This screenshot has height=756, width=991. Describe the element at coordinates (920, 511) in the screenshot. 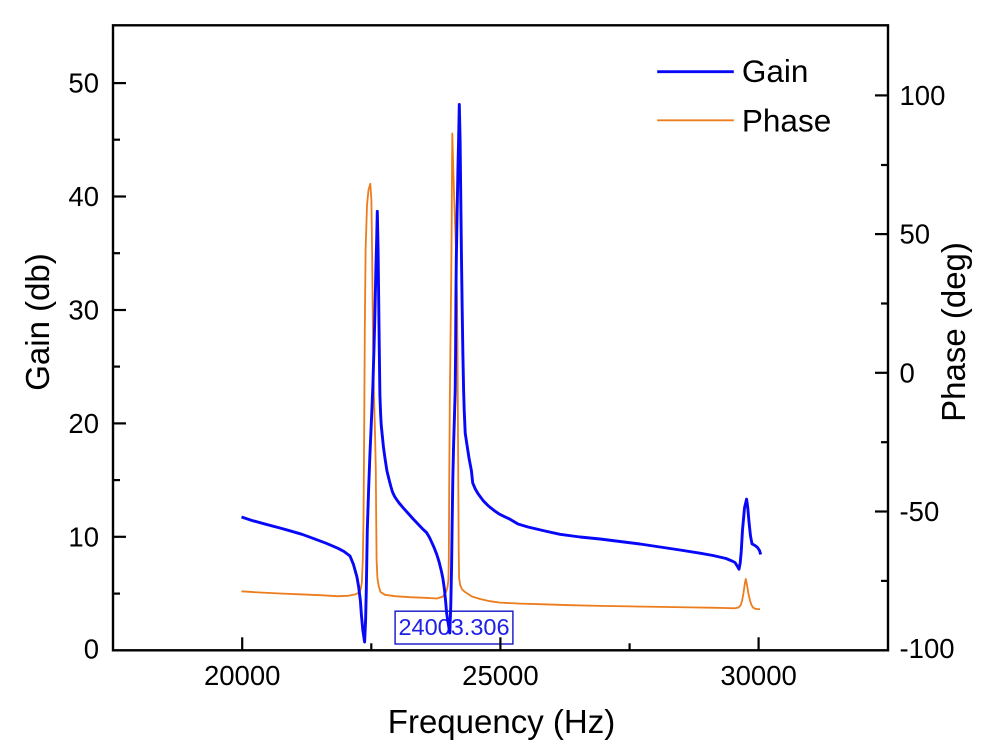

I see `svg-text: -50` at that location.